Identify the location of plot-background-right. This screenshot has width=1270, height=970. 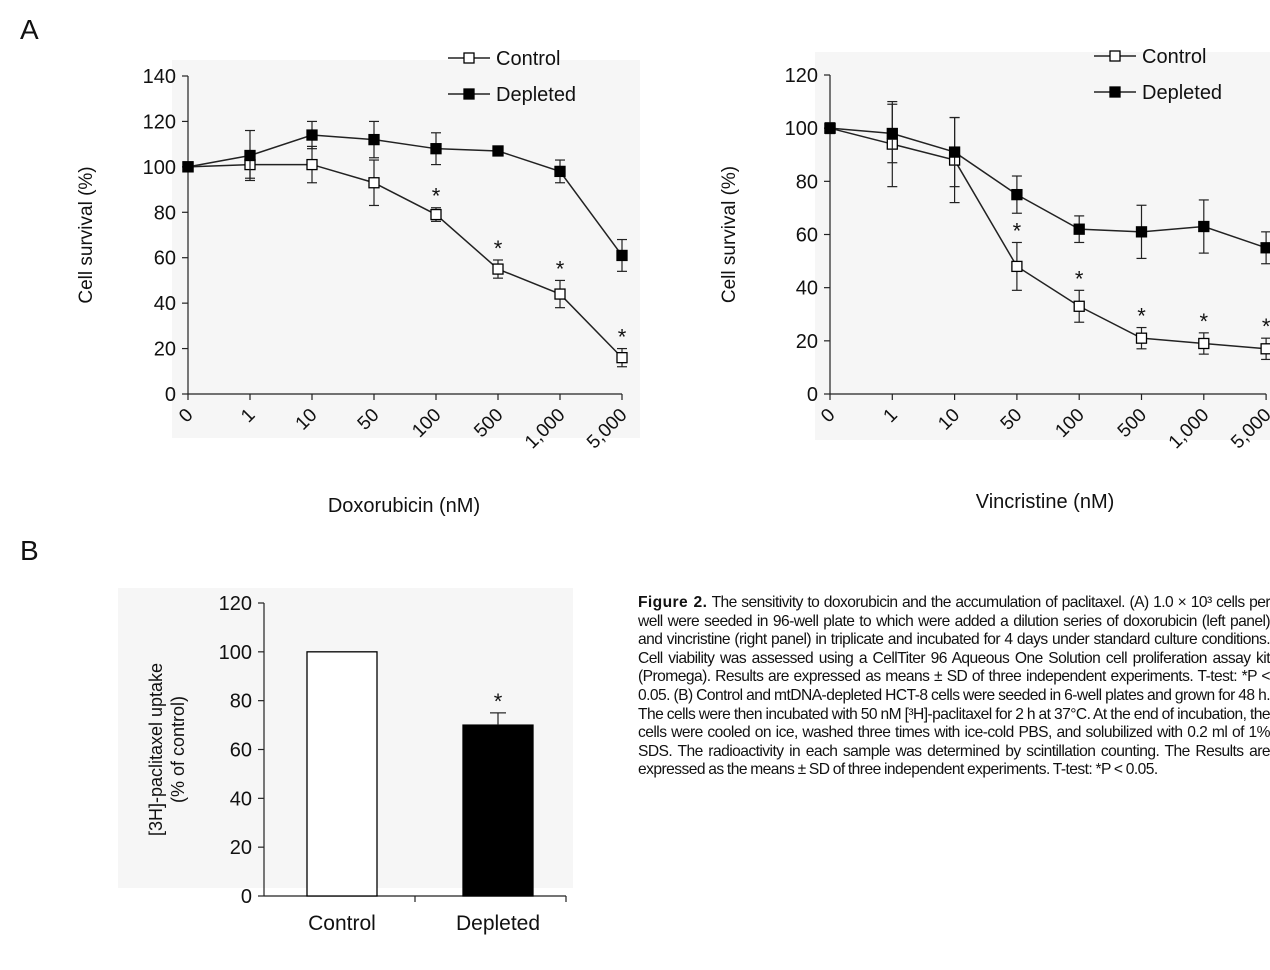
(1042, 246).